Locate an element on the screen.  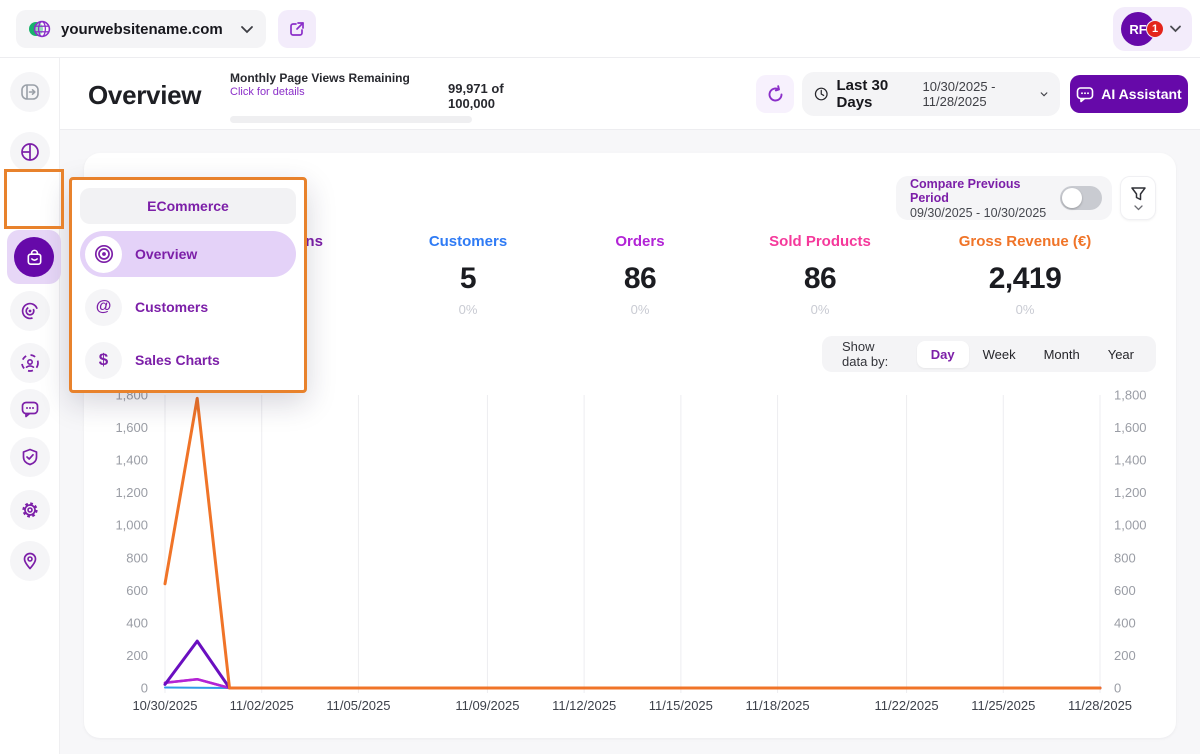
sales-dollar-icon: $ is located at coordinates (103, 360).